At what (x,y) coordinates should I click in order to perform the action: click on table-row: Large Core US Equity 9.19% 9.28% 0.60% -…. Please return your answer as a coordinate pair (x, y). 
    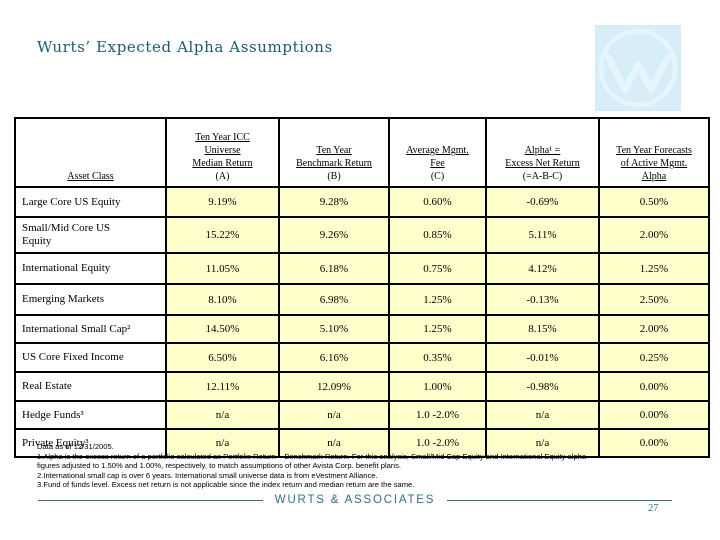
    Looking at the image, I should click on (362, 202).